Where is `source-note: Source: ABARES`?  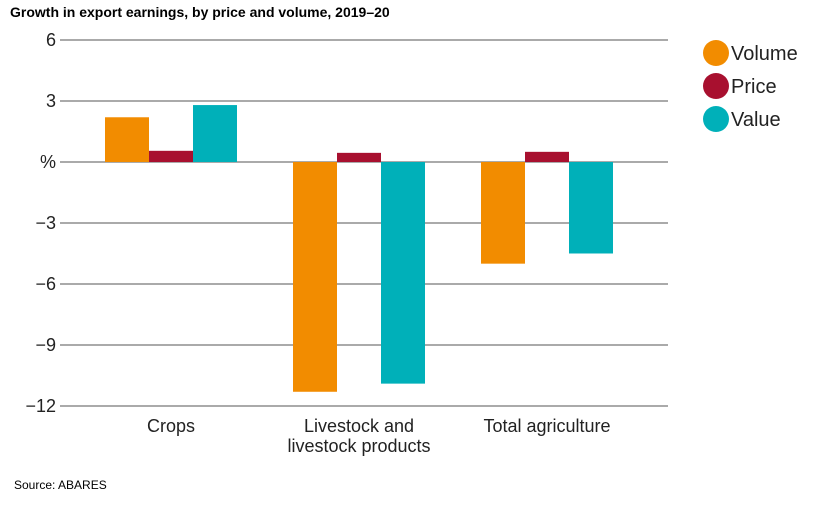 source-note: Source: ABARES is located at coordinates (60, 485).